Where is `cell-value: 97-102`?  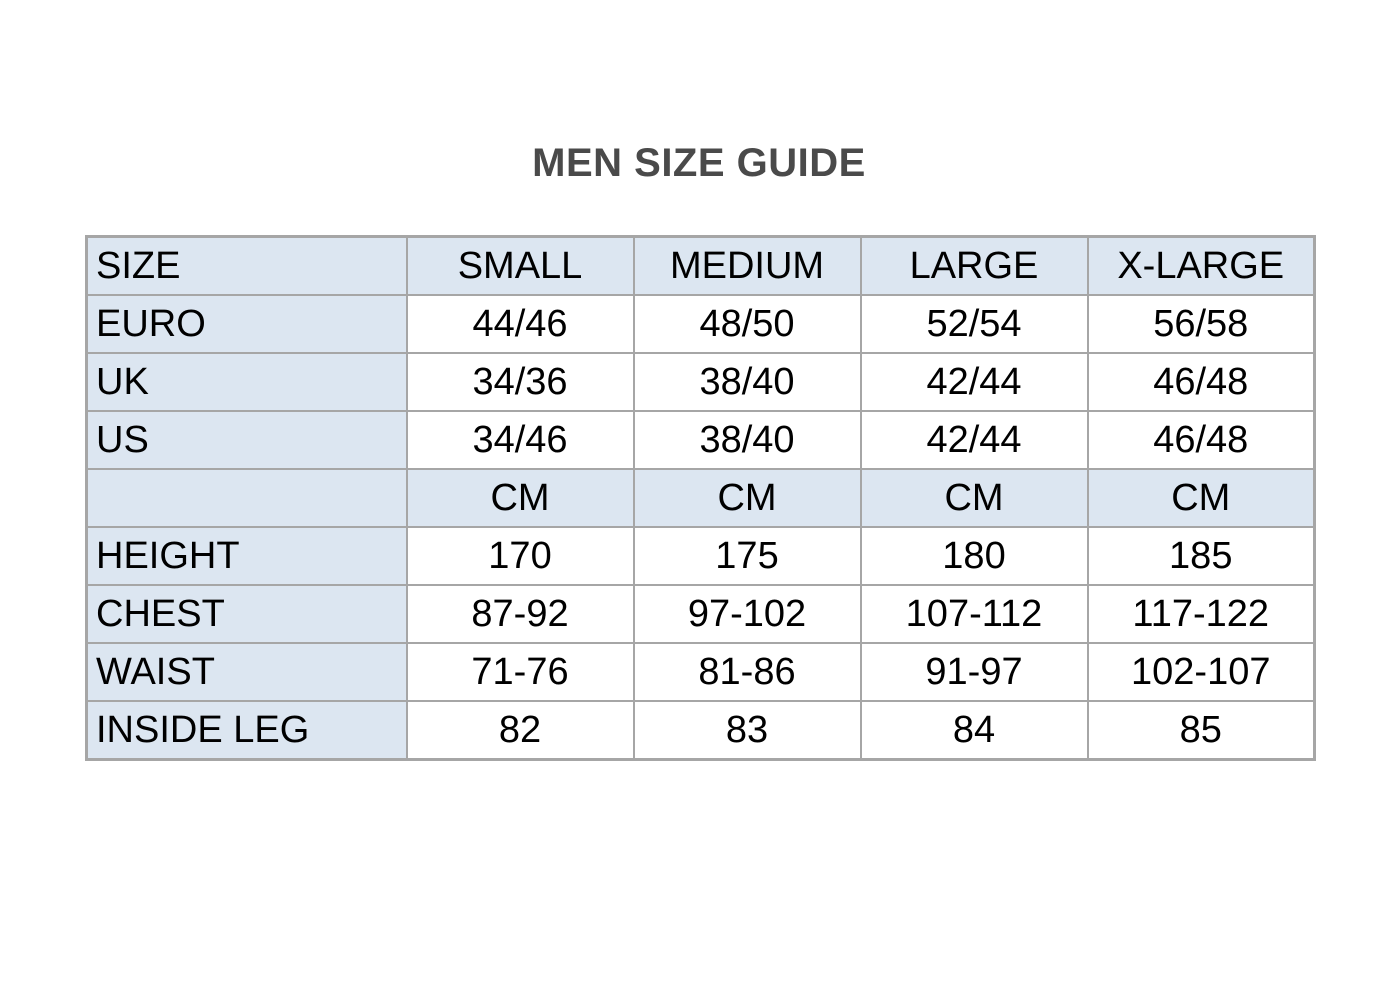
cell-value: 97-102 is located at coordinates (747, 614).